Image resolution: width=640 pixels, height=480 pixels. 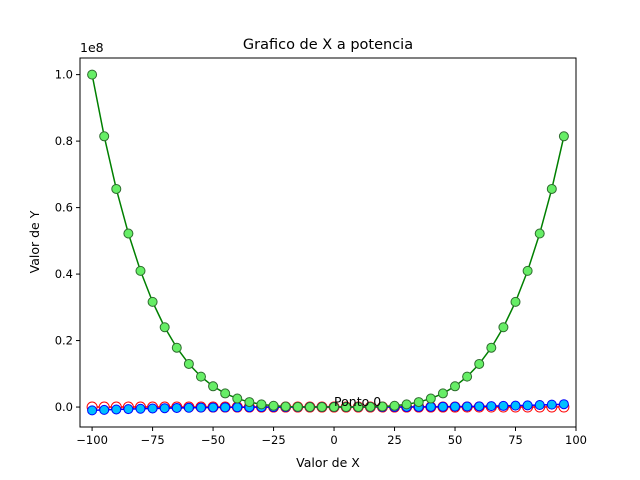 What do you see at coordinates (515, 440) in the screenshot?
I see `x-tick-label: 75` at bounding box center [515, 440].